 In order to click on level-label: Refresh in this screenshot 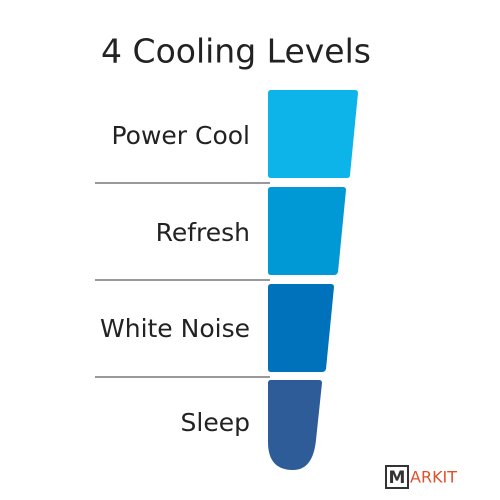, I will do `click(203, 232)`.